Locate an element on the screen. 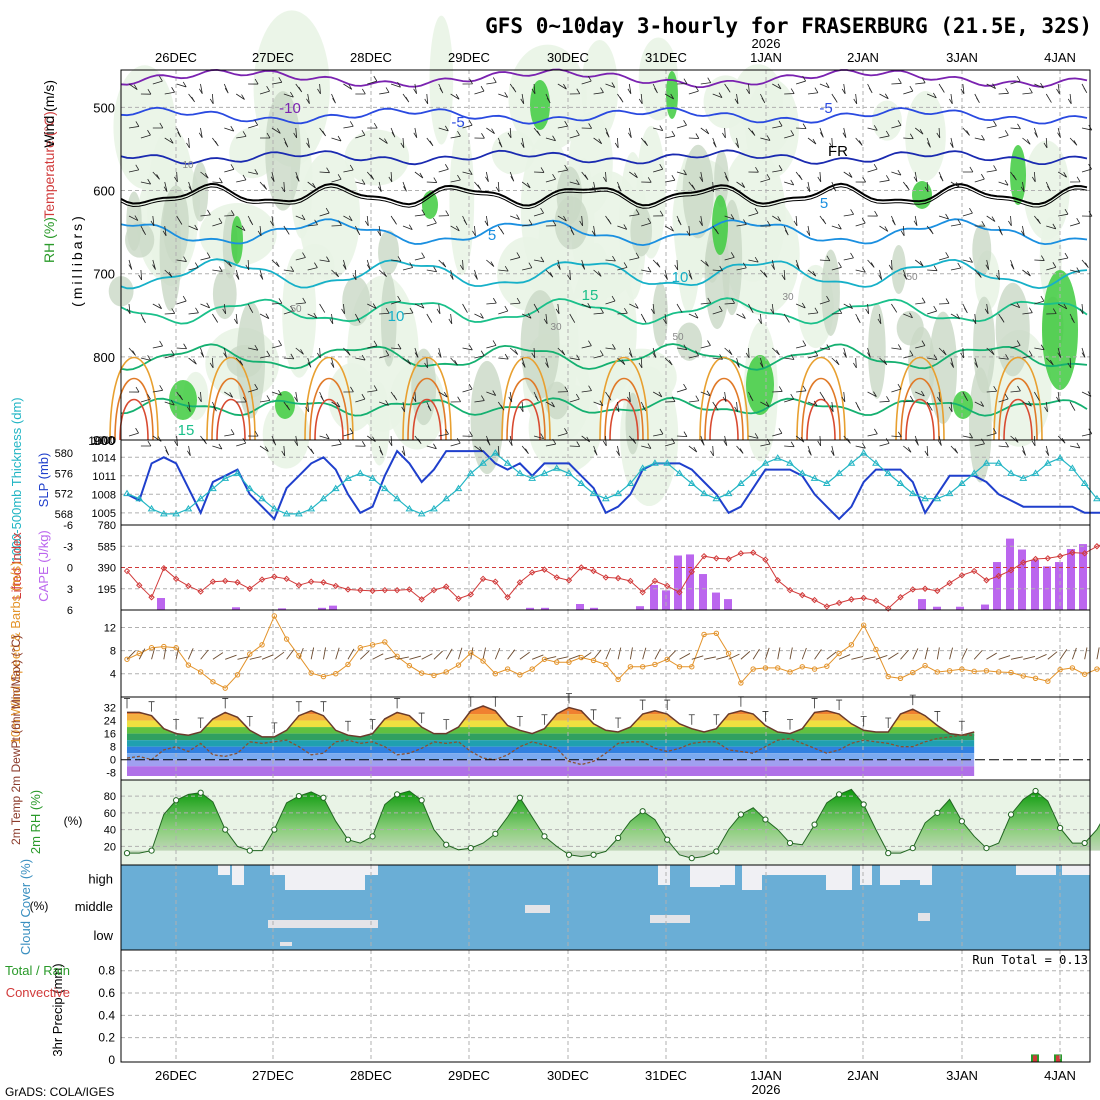 This screenshot has height=1100, width=1100. precip-legend-convective: Convective is located at coordinates (38, 992).